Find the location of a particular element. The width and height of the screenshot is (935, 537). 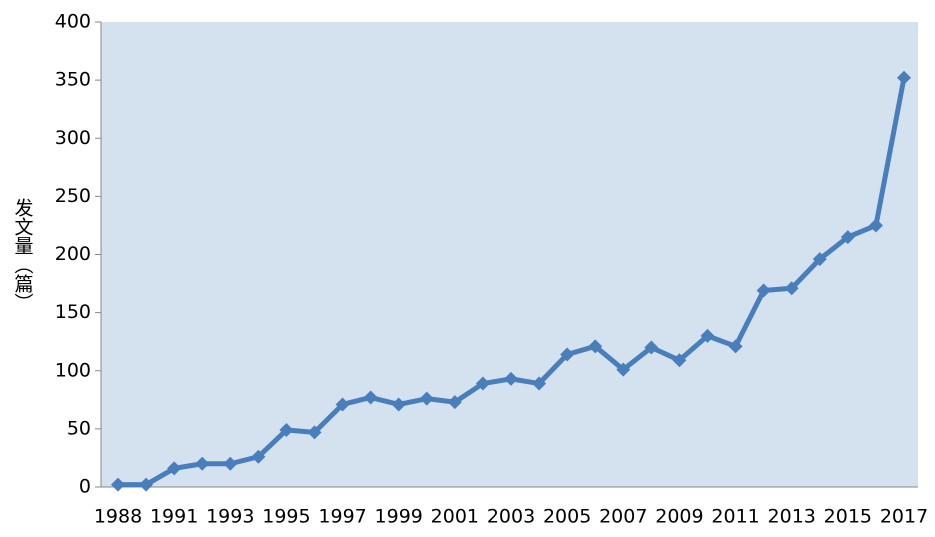

y-tick-label: 100 is located at coordinates (73, 370).